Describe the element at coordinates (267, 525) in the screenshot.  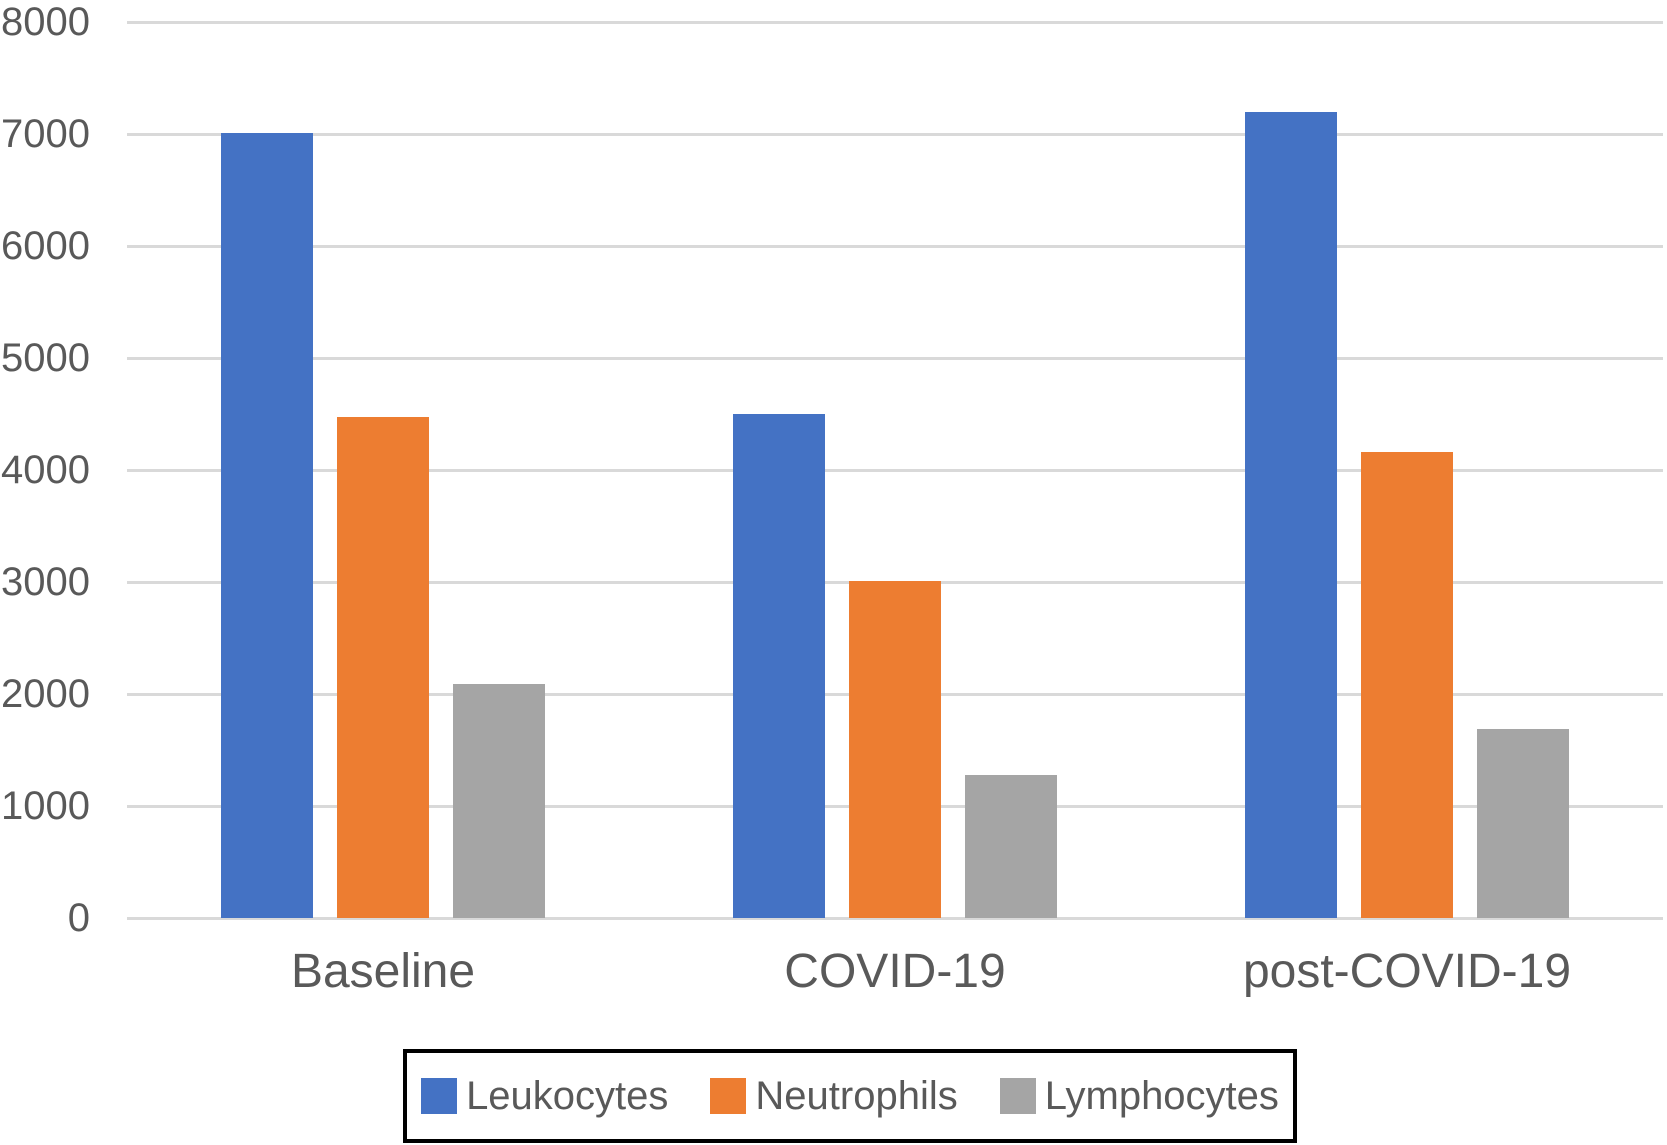
I see `bar-leukocytes-baseline` at that location.